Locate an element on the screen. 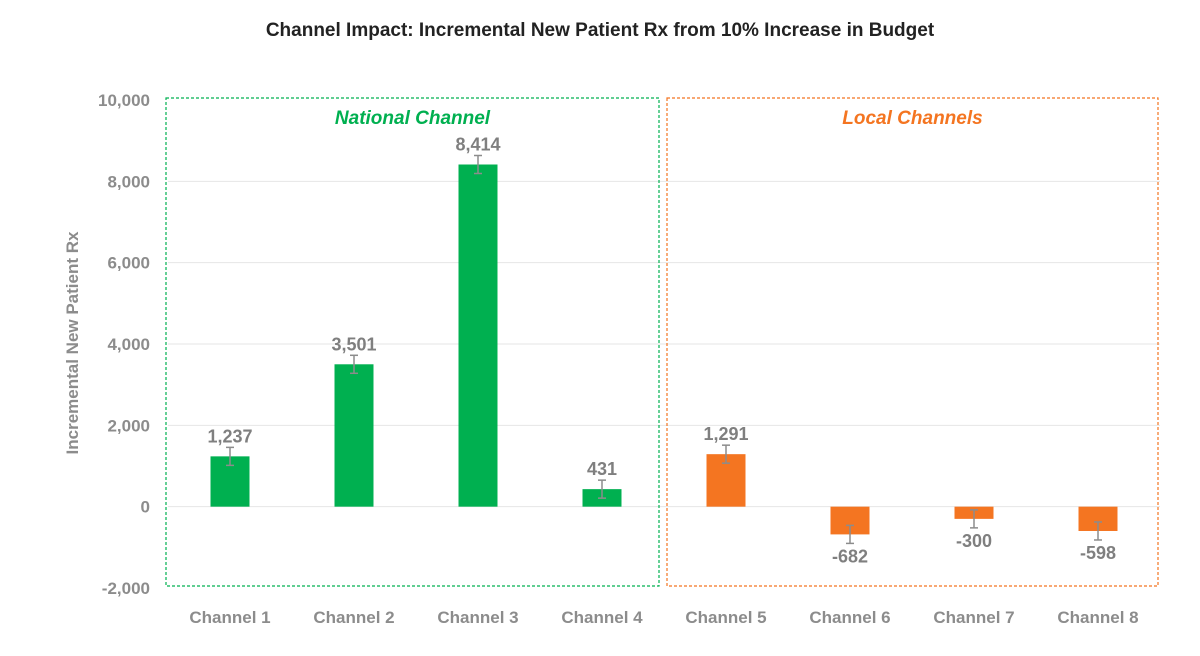 The width and height of the screenshot is (1200, 656). y-tick-label: 10,000 is located at coordinates (124, 100).